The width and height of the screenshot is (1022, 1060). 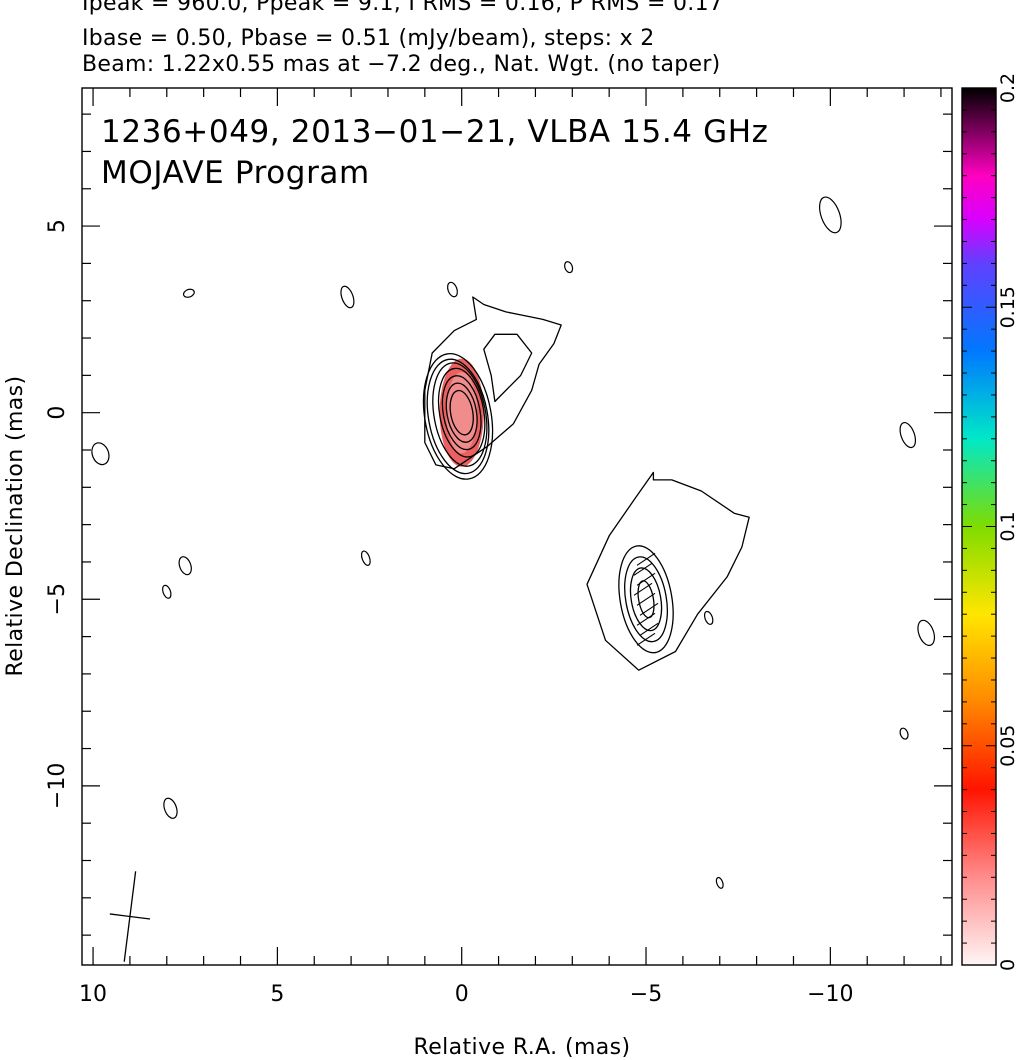 What do you see at coordinates (462, 994) in the screenshot?
I see `x-tick-label: 0` at bounding box center [462, 994].